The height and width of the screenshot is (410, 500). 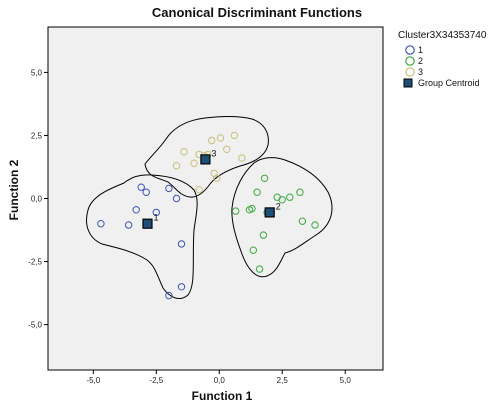 What do you see at coordinates (283, 380) in the screenshot?
I see `x-tick-label: 2,5` at bounding box center [283, 380].